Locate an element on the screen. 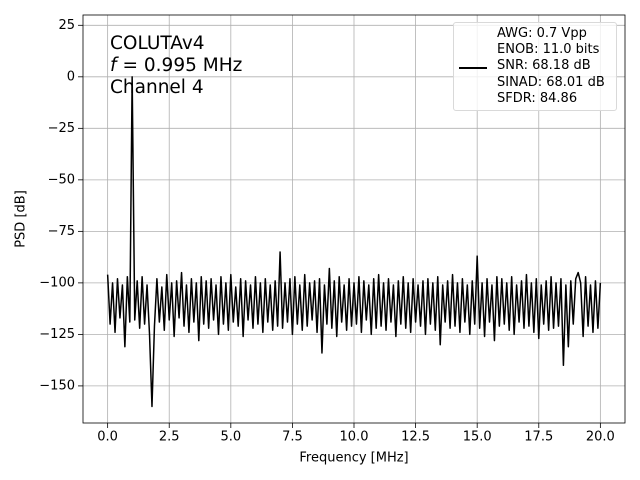  annotation-part: = 0.995 MHz is located at coordinates (183, 65).